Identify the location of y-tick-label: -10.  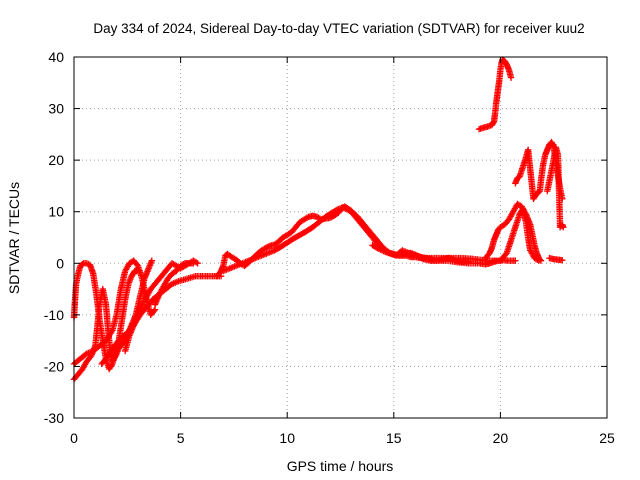
(54, 315).